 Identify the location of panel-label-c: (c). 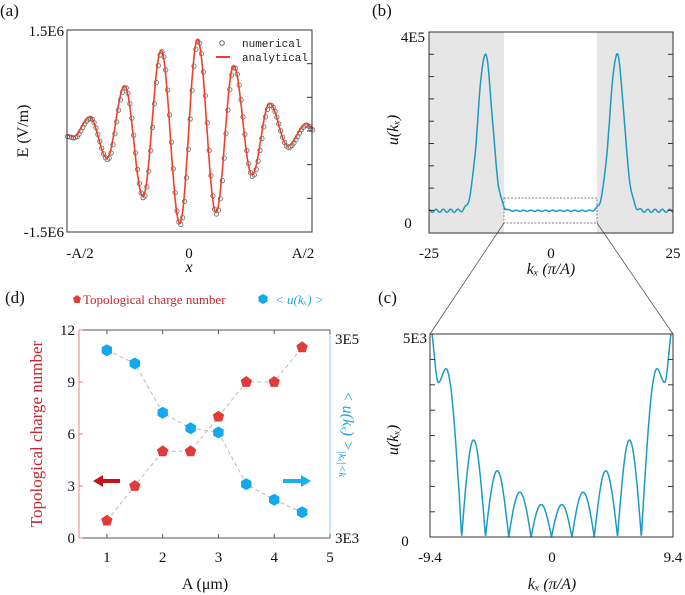
(387, 297).